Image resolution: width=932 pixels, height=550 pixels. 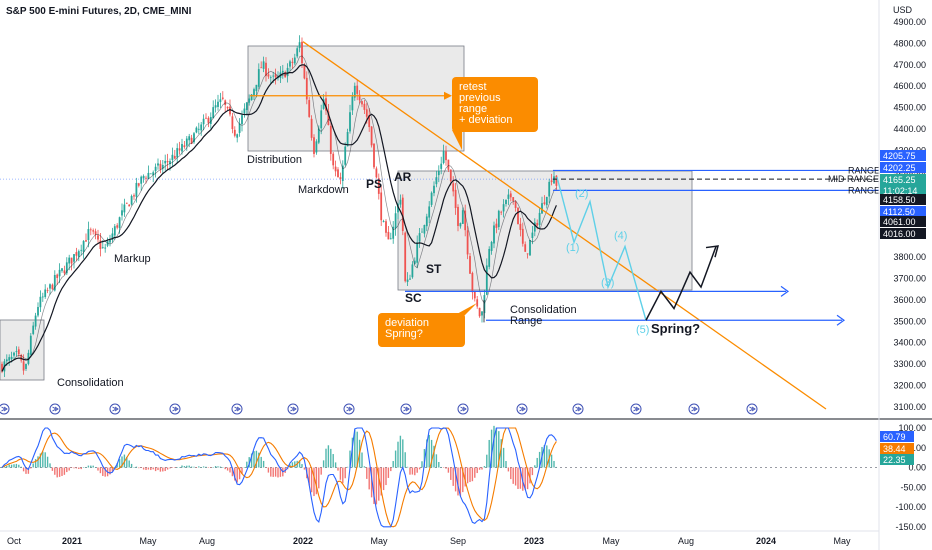 What do you see at coordinates (913, 487) in the screenshot?
I see `osc-tick-label: -50.00` at bounding box center [913, 487].